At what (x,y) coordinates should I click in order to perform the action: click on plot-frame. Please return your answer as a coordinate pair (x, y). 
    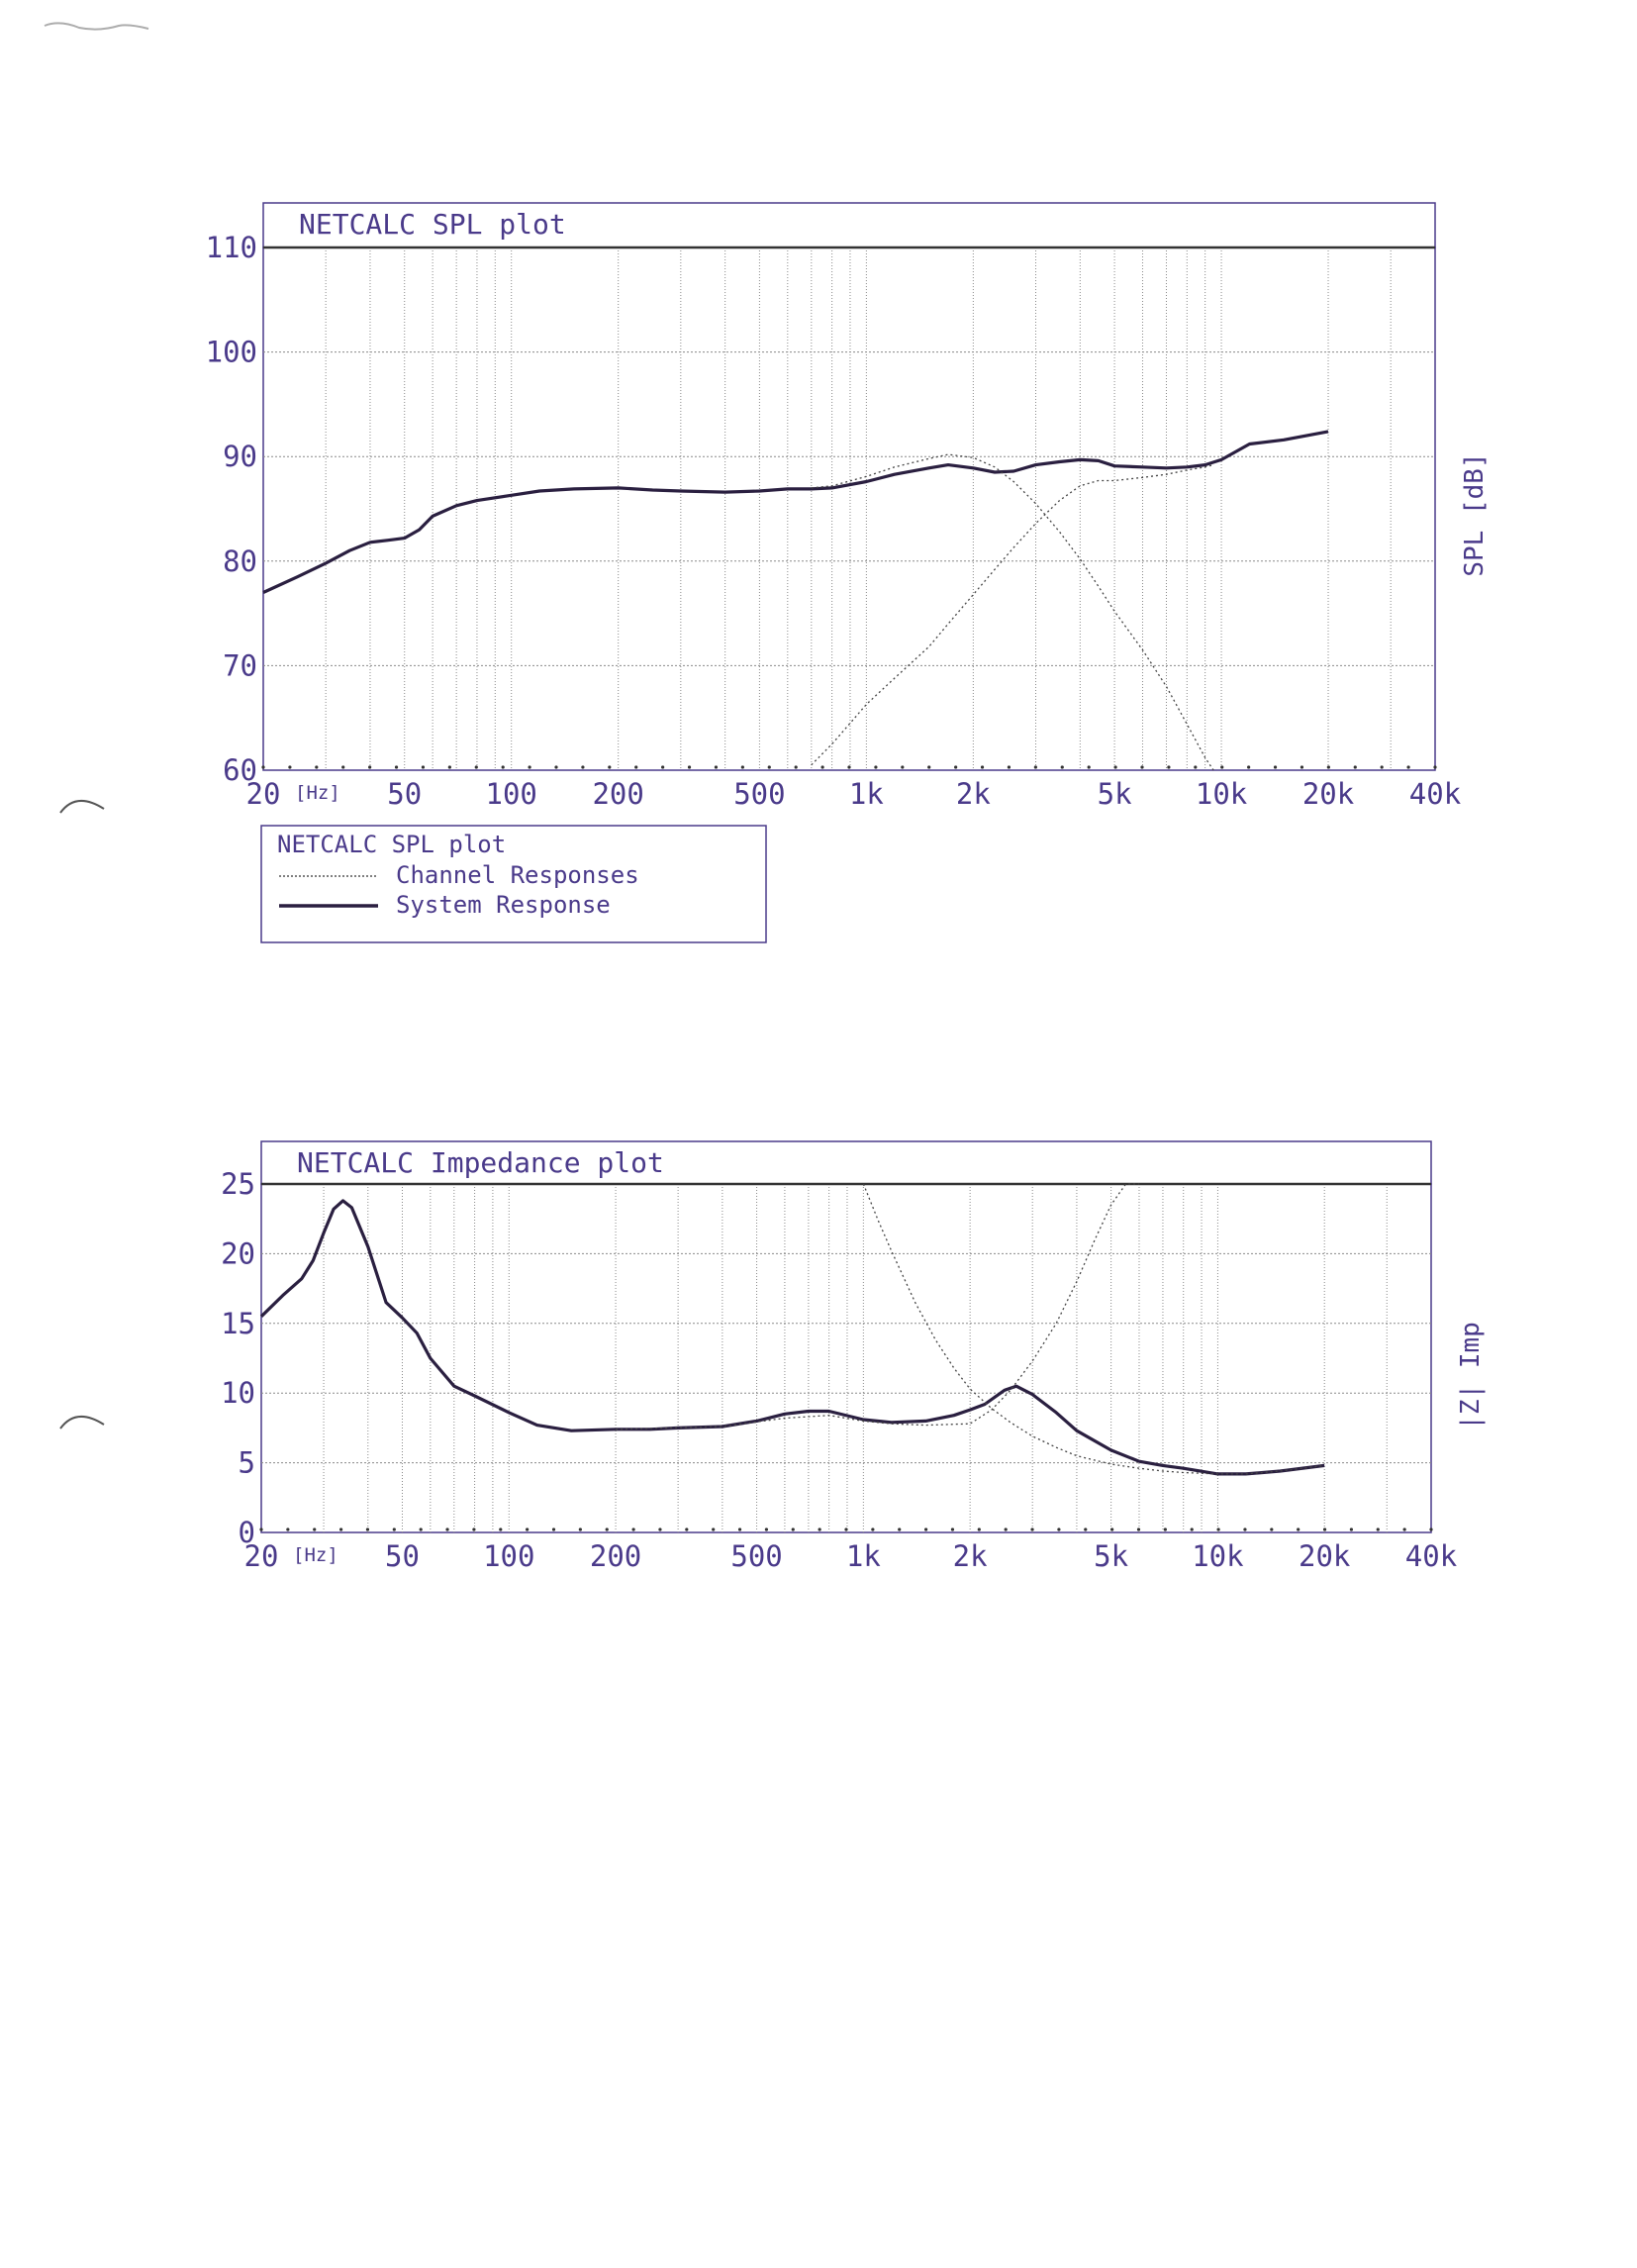
    Looking at the image, I should click on (846, 1358).